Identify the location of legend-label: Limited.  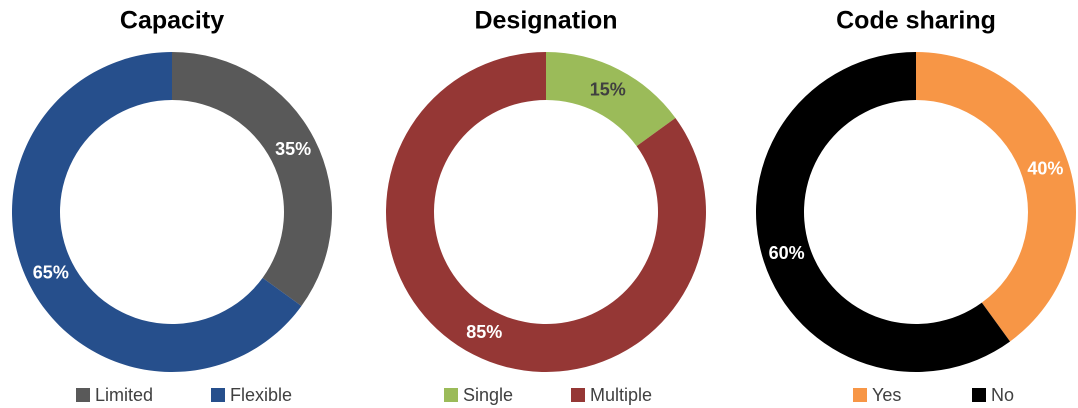
(124, 395).